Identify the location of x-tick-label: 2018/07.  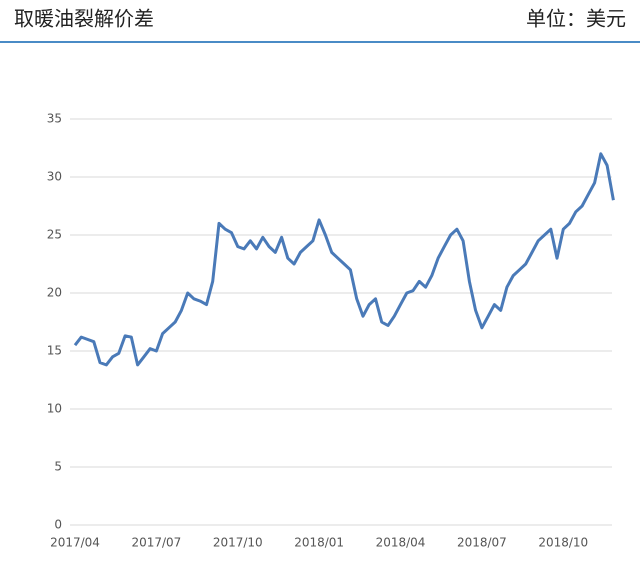
(482, 543).